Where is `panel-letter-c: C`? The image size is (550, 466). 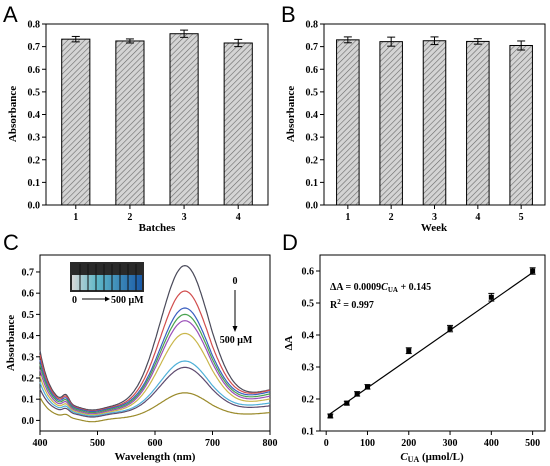 panel-letter-c: C is located at coordinates (11, 242).